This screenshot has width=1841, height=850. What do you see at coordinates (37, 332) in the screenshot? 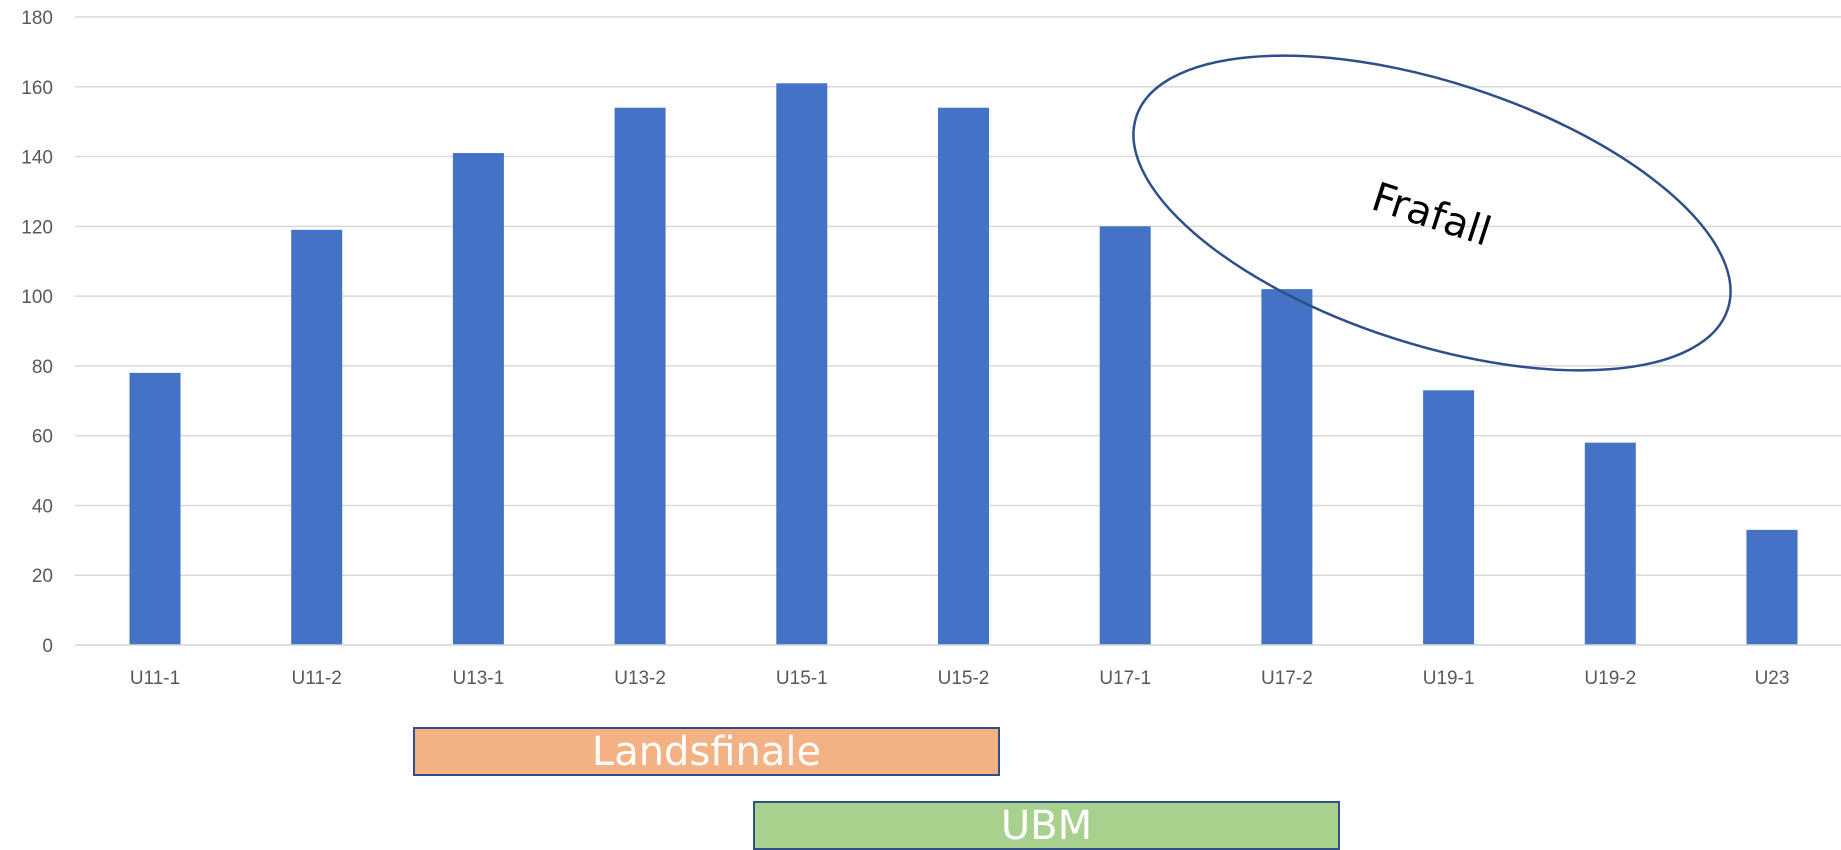
I see `y-axis-tick-labels: 0 20 40 60 80 100 120 140 160 180` at bounding box center [37, 332].